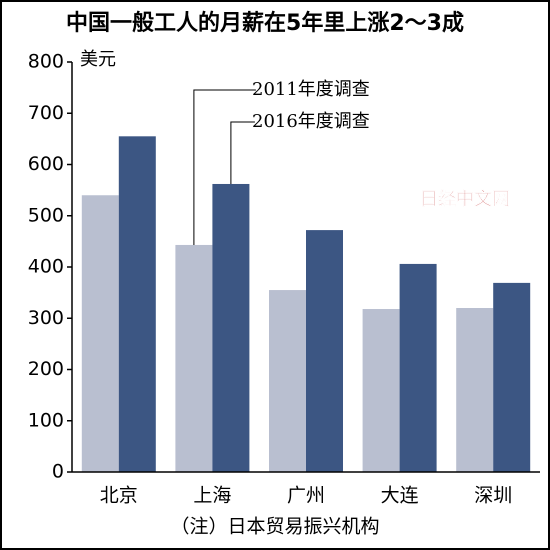 This screenshot has height=550, width=550. What do you see at coordinates (212, 496) in the screenshot?
I see `x-tick-label: 上海` at bounding box center [212, 496].